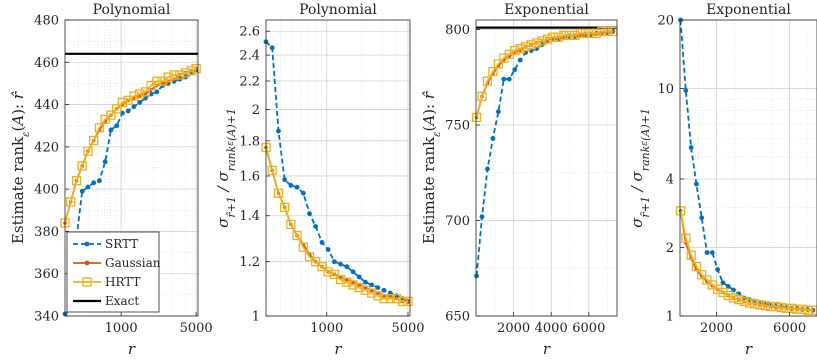 The image size is (817, 360). Describe the element at coordinates (544, 74) in the screenshot. I see `series-hrtt` at that location.